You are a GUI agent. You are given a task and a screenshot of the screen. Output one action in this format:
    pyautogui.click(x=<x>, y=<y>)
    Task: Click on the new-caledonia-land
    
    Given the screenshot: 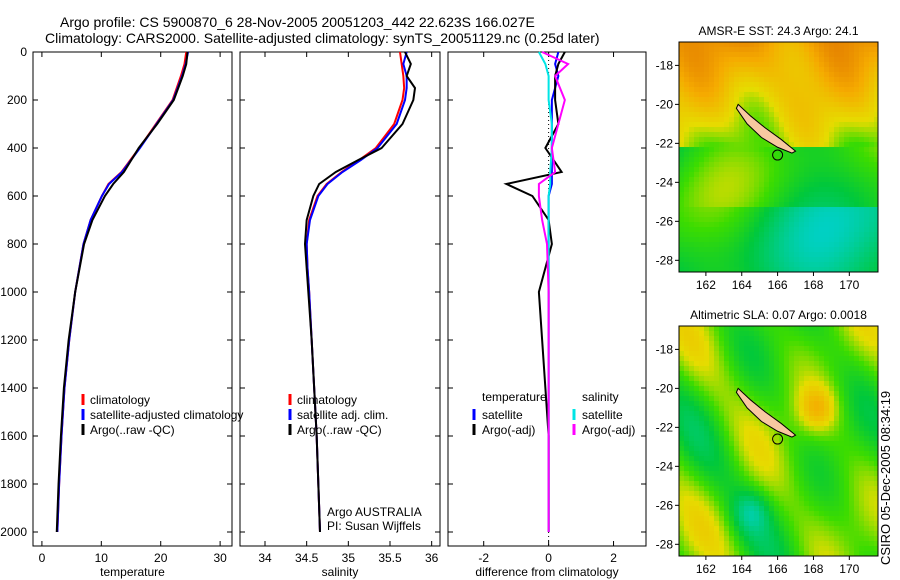 What is the action you would take?
    pyautogui.click(x=766, y=128)
    